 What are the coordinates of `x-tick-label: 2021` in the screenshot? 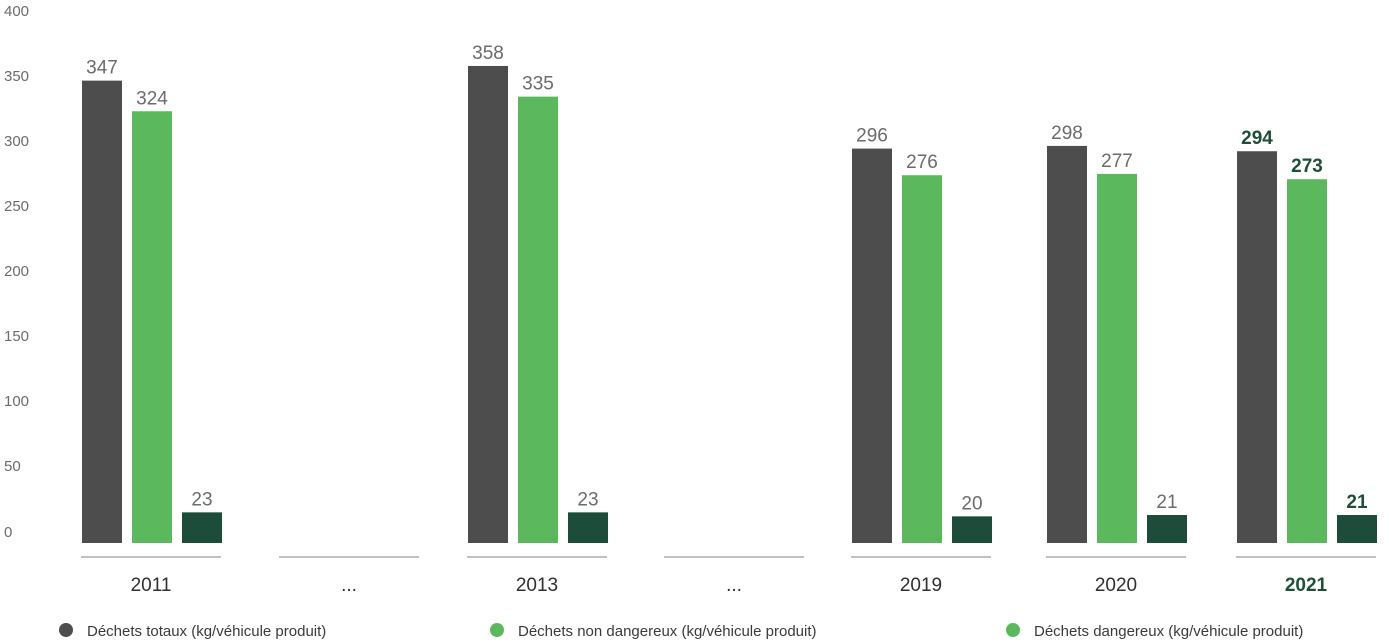 It's located at (1306, 585).